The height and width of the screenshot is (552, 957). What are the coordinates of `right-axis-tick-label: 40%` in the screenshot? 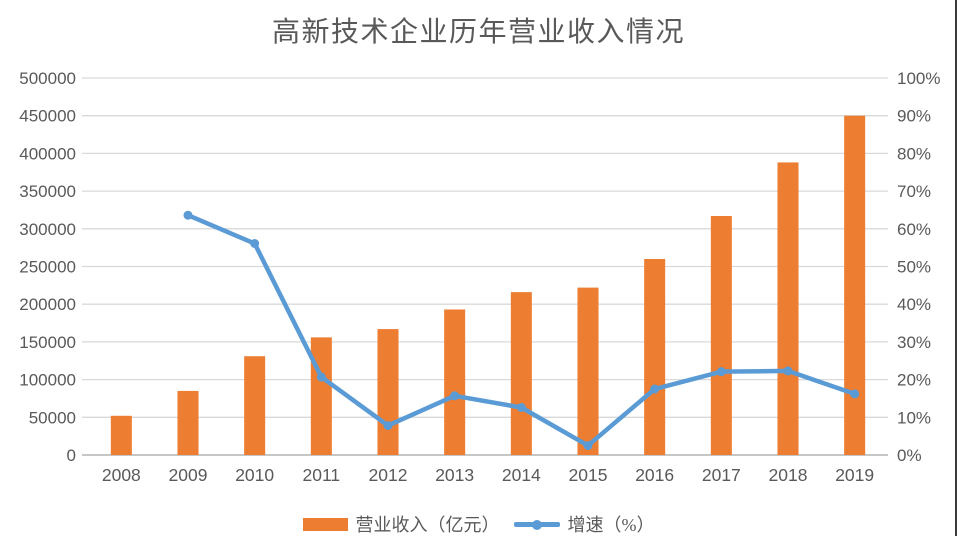 It's located at (914, 304).